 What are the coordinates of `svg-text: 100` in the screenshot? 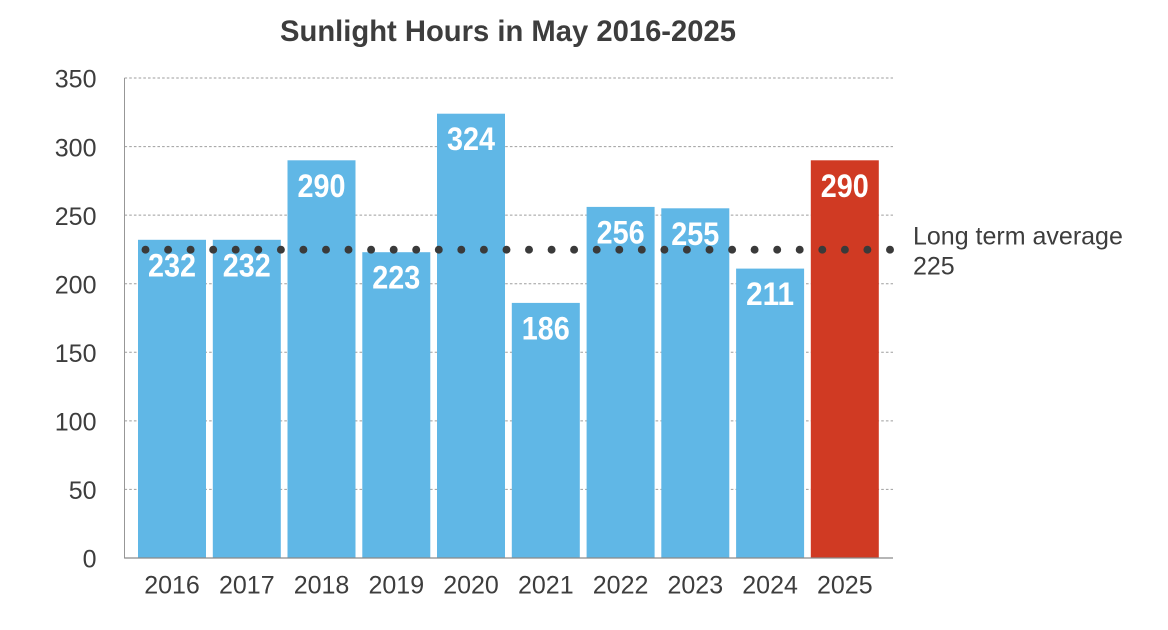 It's located at (76, 423).